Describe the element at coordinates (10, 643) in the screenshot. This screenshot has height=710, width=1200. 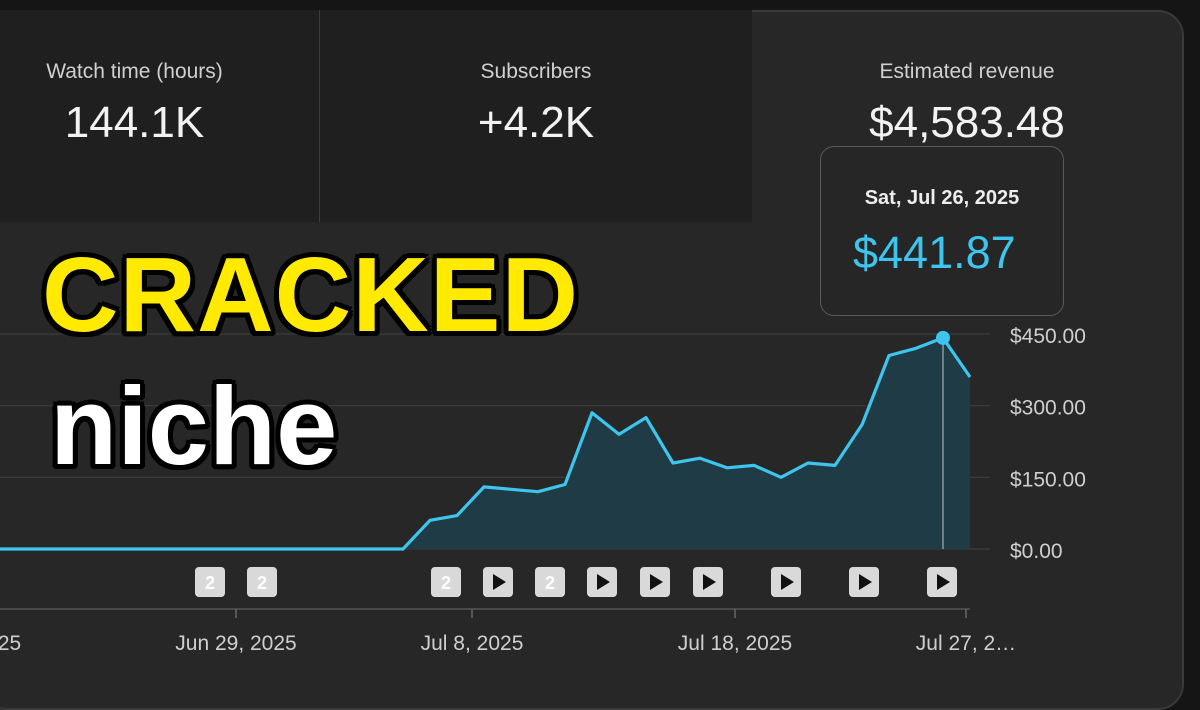
I see `x-tick-label: , 2025` at that location.